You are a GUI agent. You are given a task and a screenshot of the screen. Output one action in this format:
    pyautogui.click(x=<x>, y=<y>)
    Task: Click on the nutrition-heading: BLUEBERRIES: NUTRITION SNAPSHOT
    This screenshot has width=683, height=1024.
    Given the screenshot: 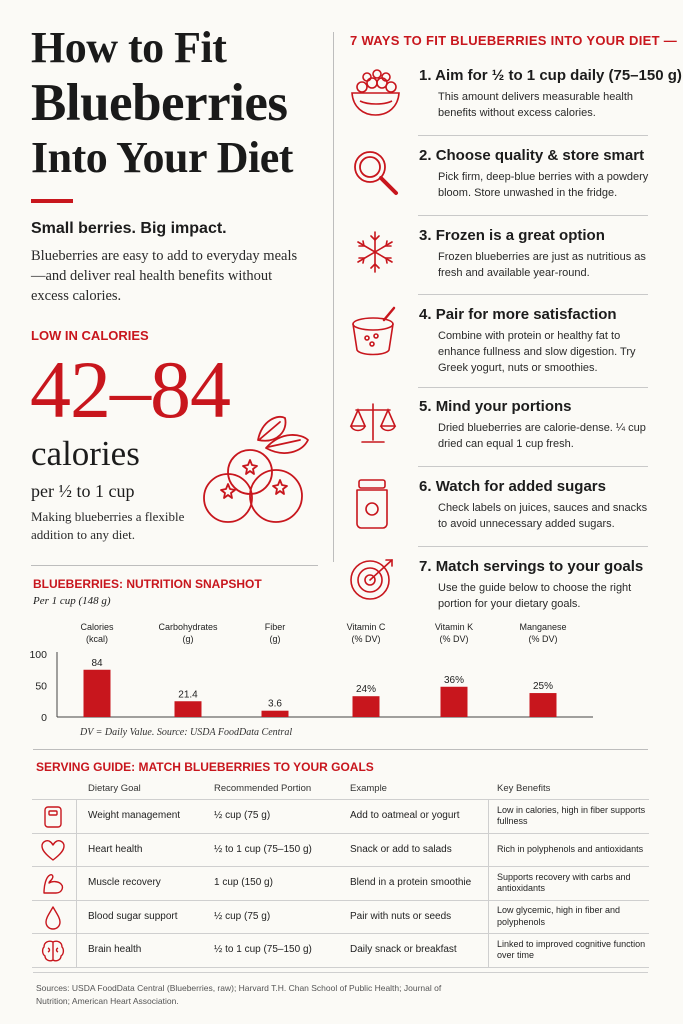 What is the action you would take?
    pyautogui.click(x=147, y=584)
    